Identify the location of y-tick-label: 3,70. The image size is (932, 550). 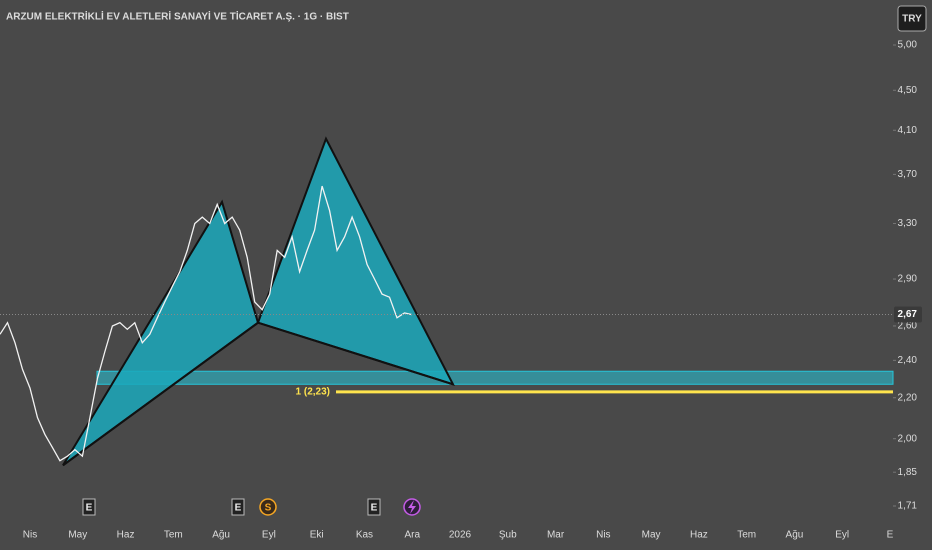
(908, 174).